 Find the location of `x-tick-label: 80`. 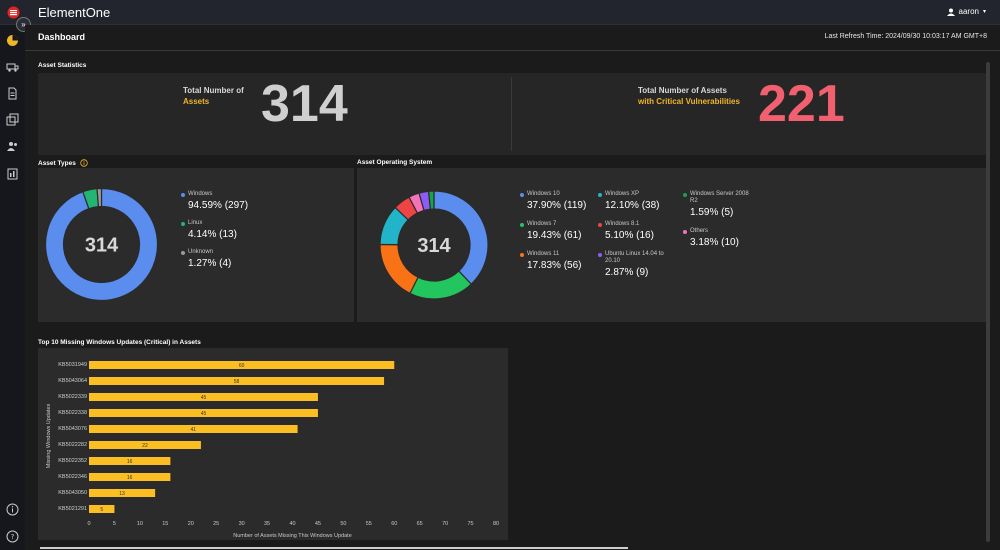

x-tick-label: 80 is located at coordinates (496, 524).